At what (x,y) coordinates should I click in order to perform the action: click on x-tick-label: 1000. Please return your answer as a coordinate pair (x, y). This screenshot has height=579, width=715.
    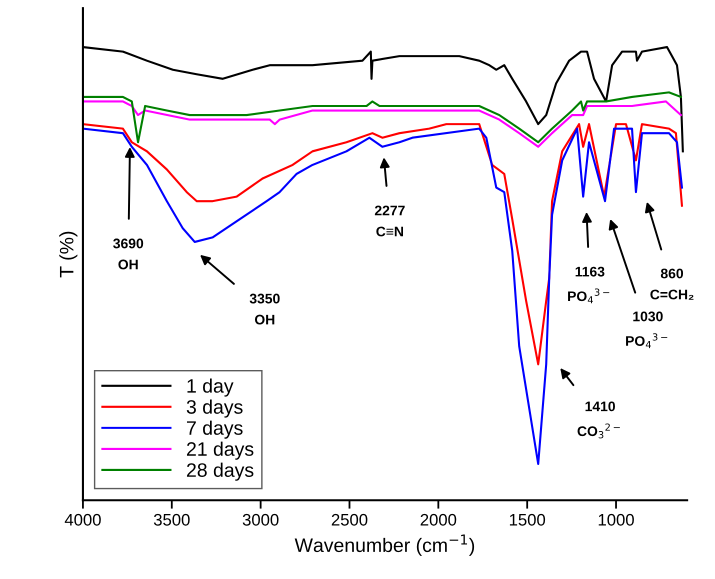
    Looking at the image, I should click on (616, 520).